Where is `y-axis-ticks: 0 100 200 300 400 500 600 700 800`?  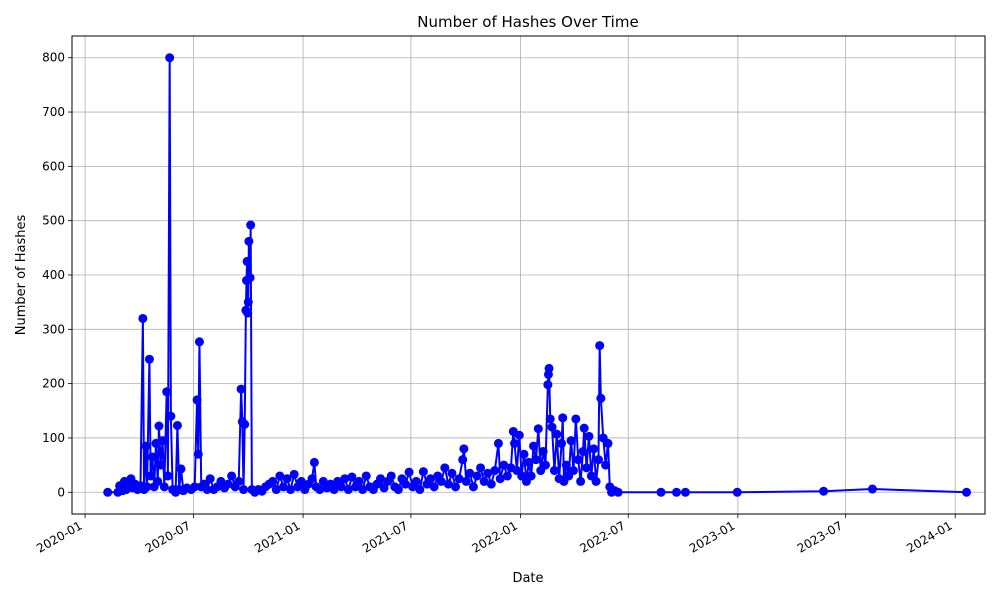
y-axis-ticks: 0 100 200 300 400 500 600 700 800 is located at coordinates (57, 275).